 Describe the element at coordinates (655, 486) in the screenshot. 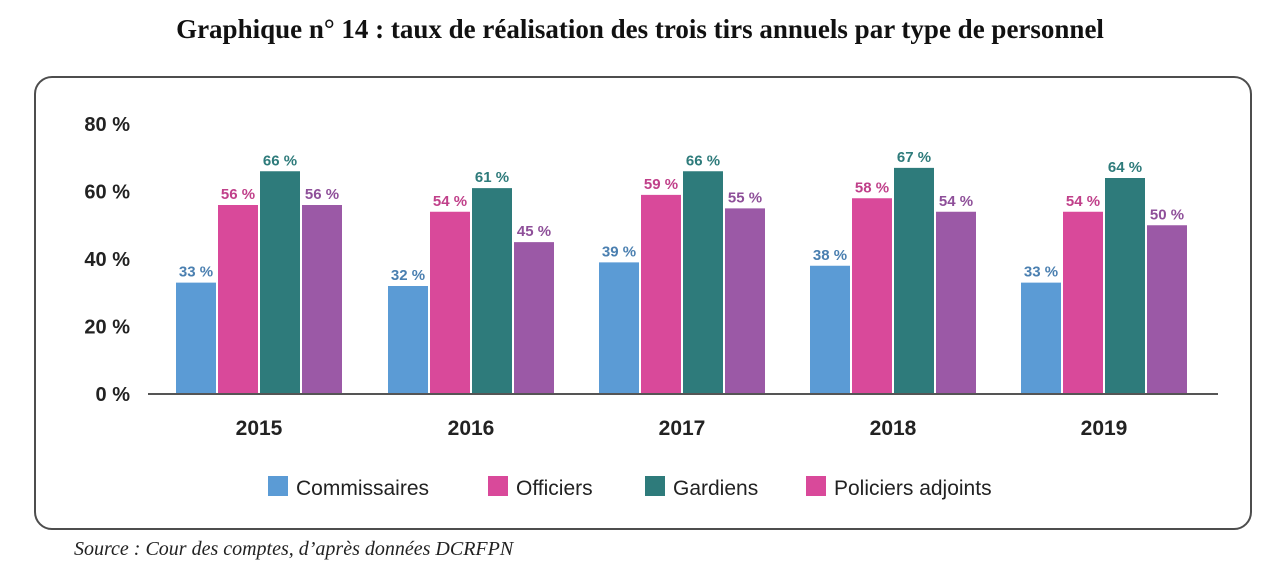

I see `legend-swatch-gardiens` at that location.